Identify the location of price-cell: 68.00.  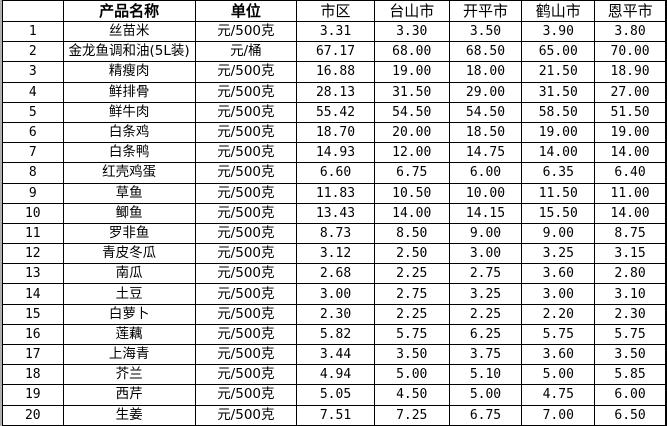
(411, 52).